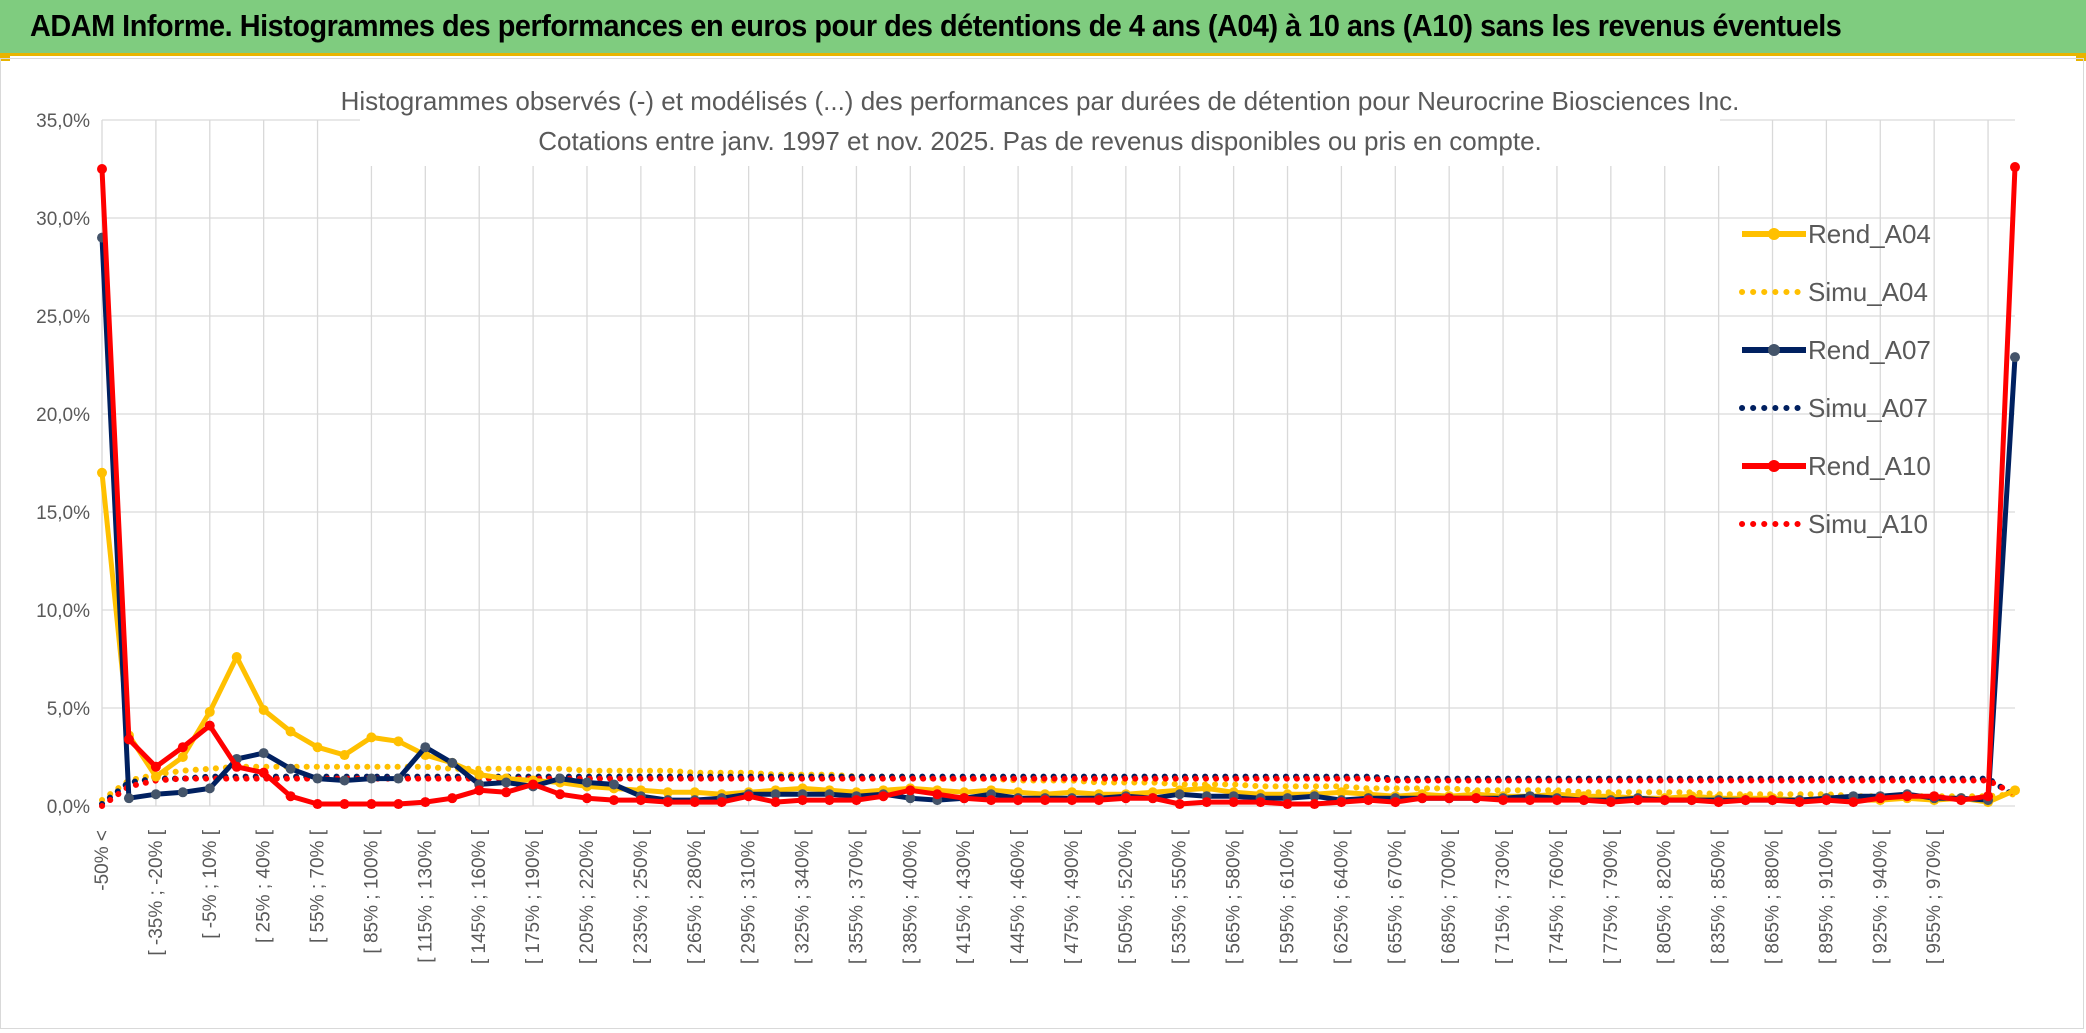 This screenshot has width=2086, height=1033. Describe the element at coordinates (63, 611) in the screenshot. I see `y-tick-label: 10,0%` at that location.